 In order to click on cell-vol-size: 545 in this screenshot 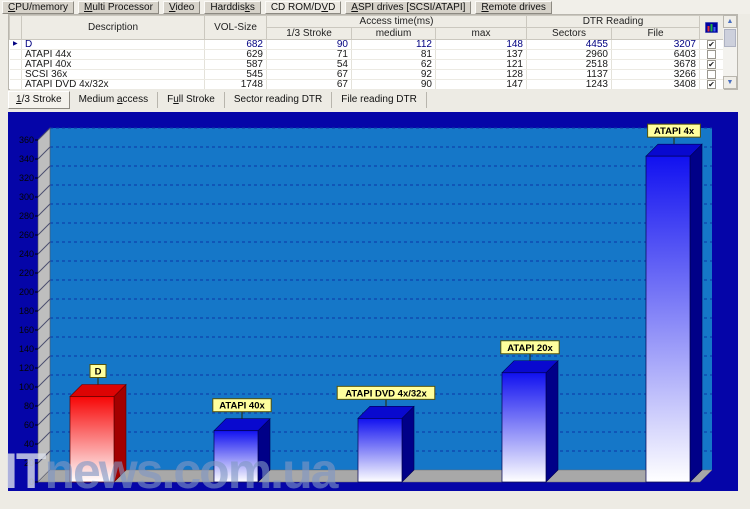, I will do `click(235, 74)`.